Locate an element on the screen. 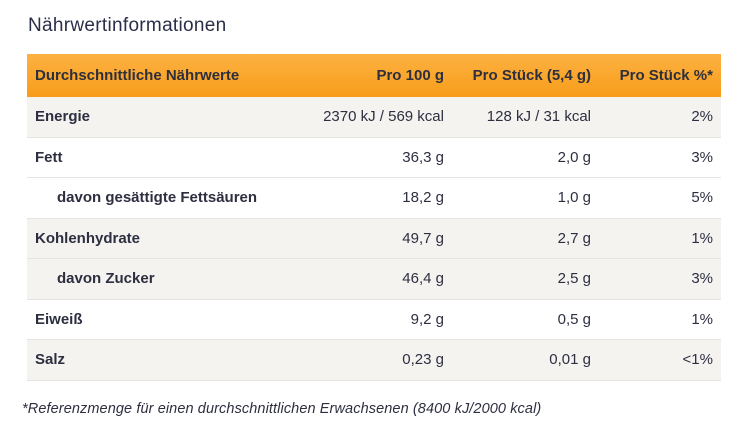  table-row: Kohlenhydrate 49,7 g 2,7 g 1% is located at coordinates (374, 238).